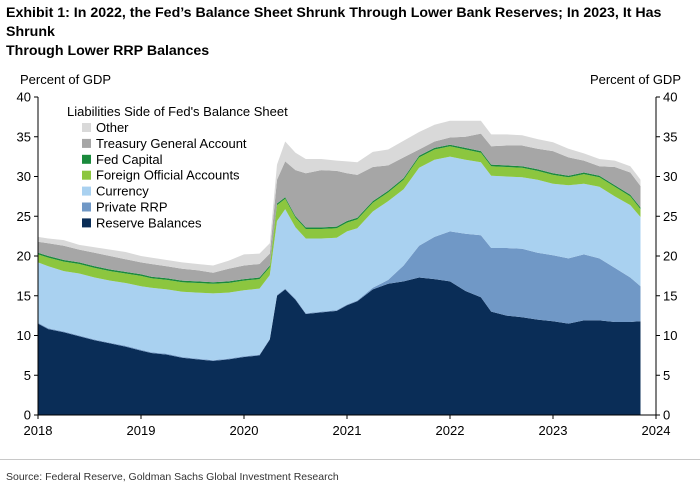  I want to click on legend-swatch-private-rrp, so click(86, 207).